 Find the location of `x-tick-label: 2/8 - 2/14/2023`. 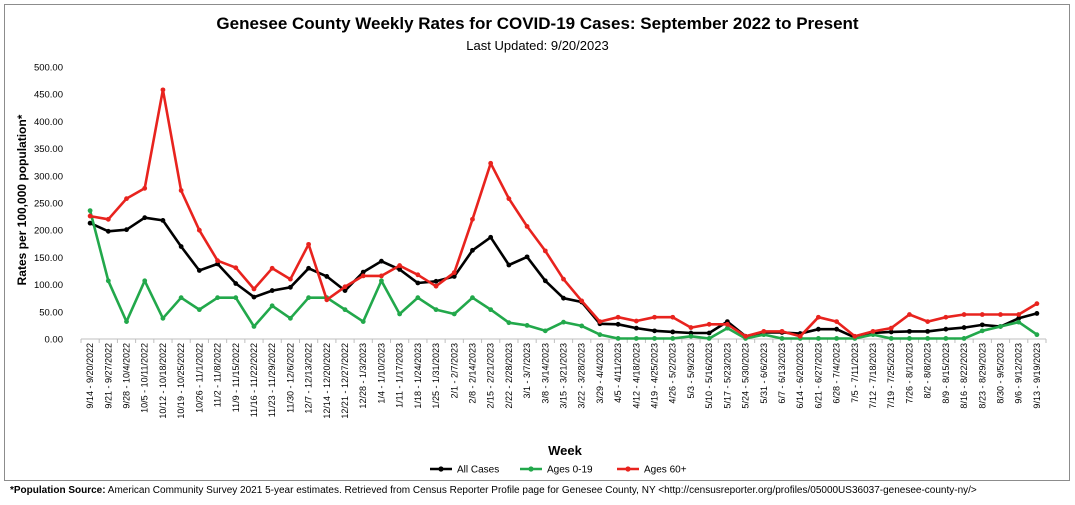

x-tick-label: 2/8 - 2/14/2023 is located at coordinates (472, 373).